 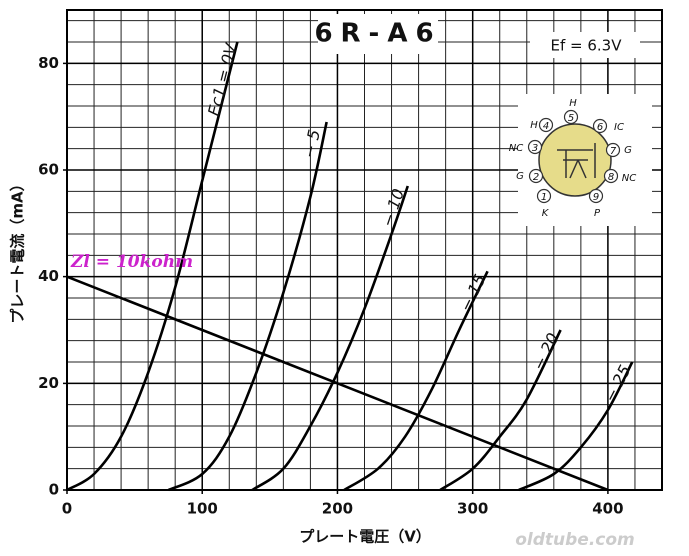 I want to click on watermark: oldtube.com, so click(x=575, y=540).